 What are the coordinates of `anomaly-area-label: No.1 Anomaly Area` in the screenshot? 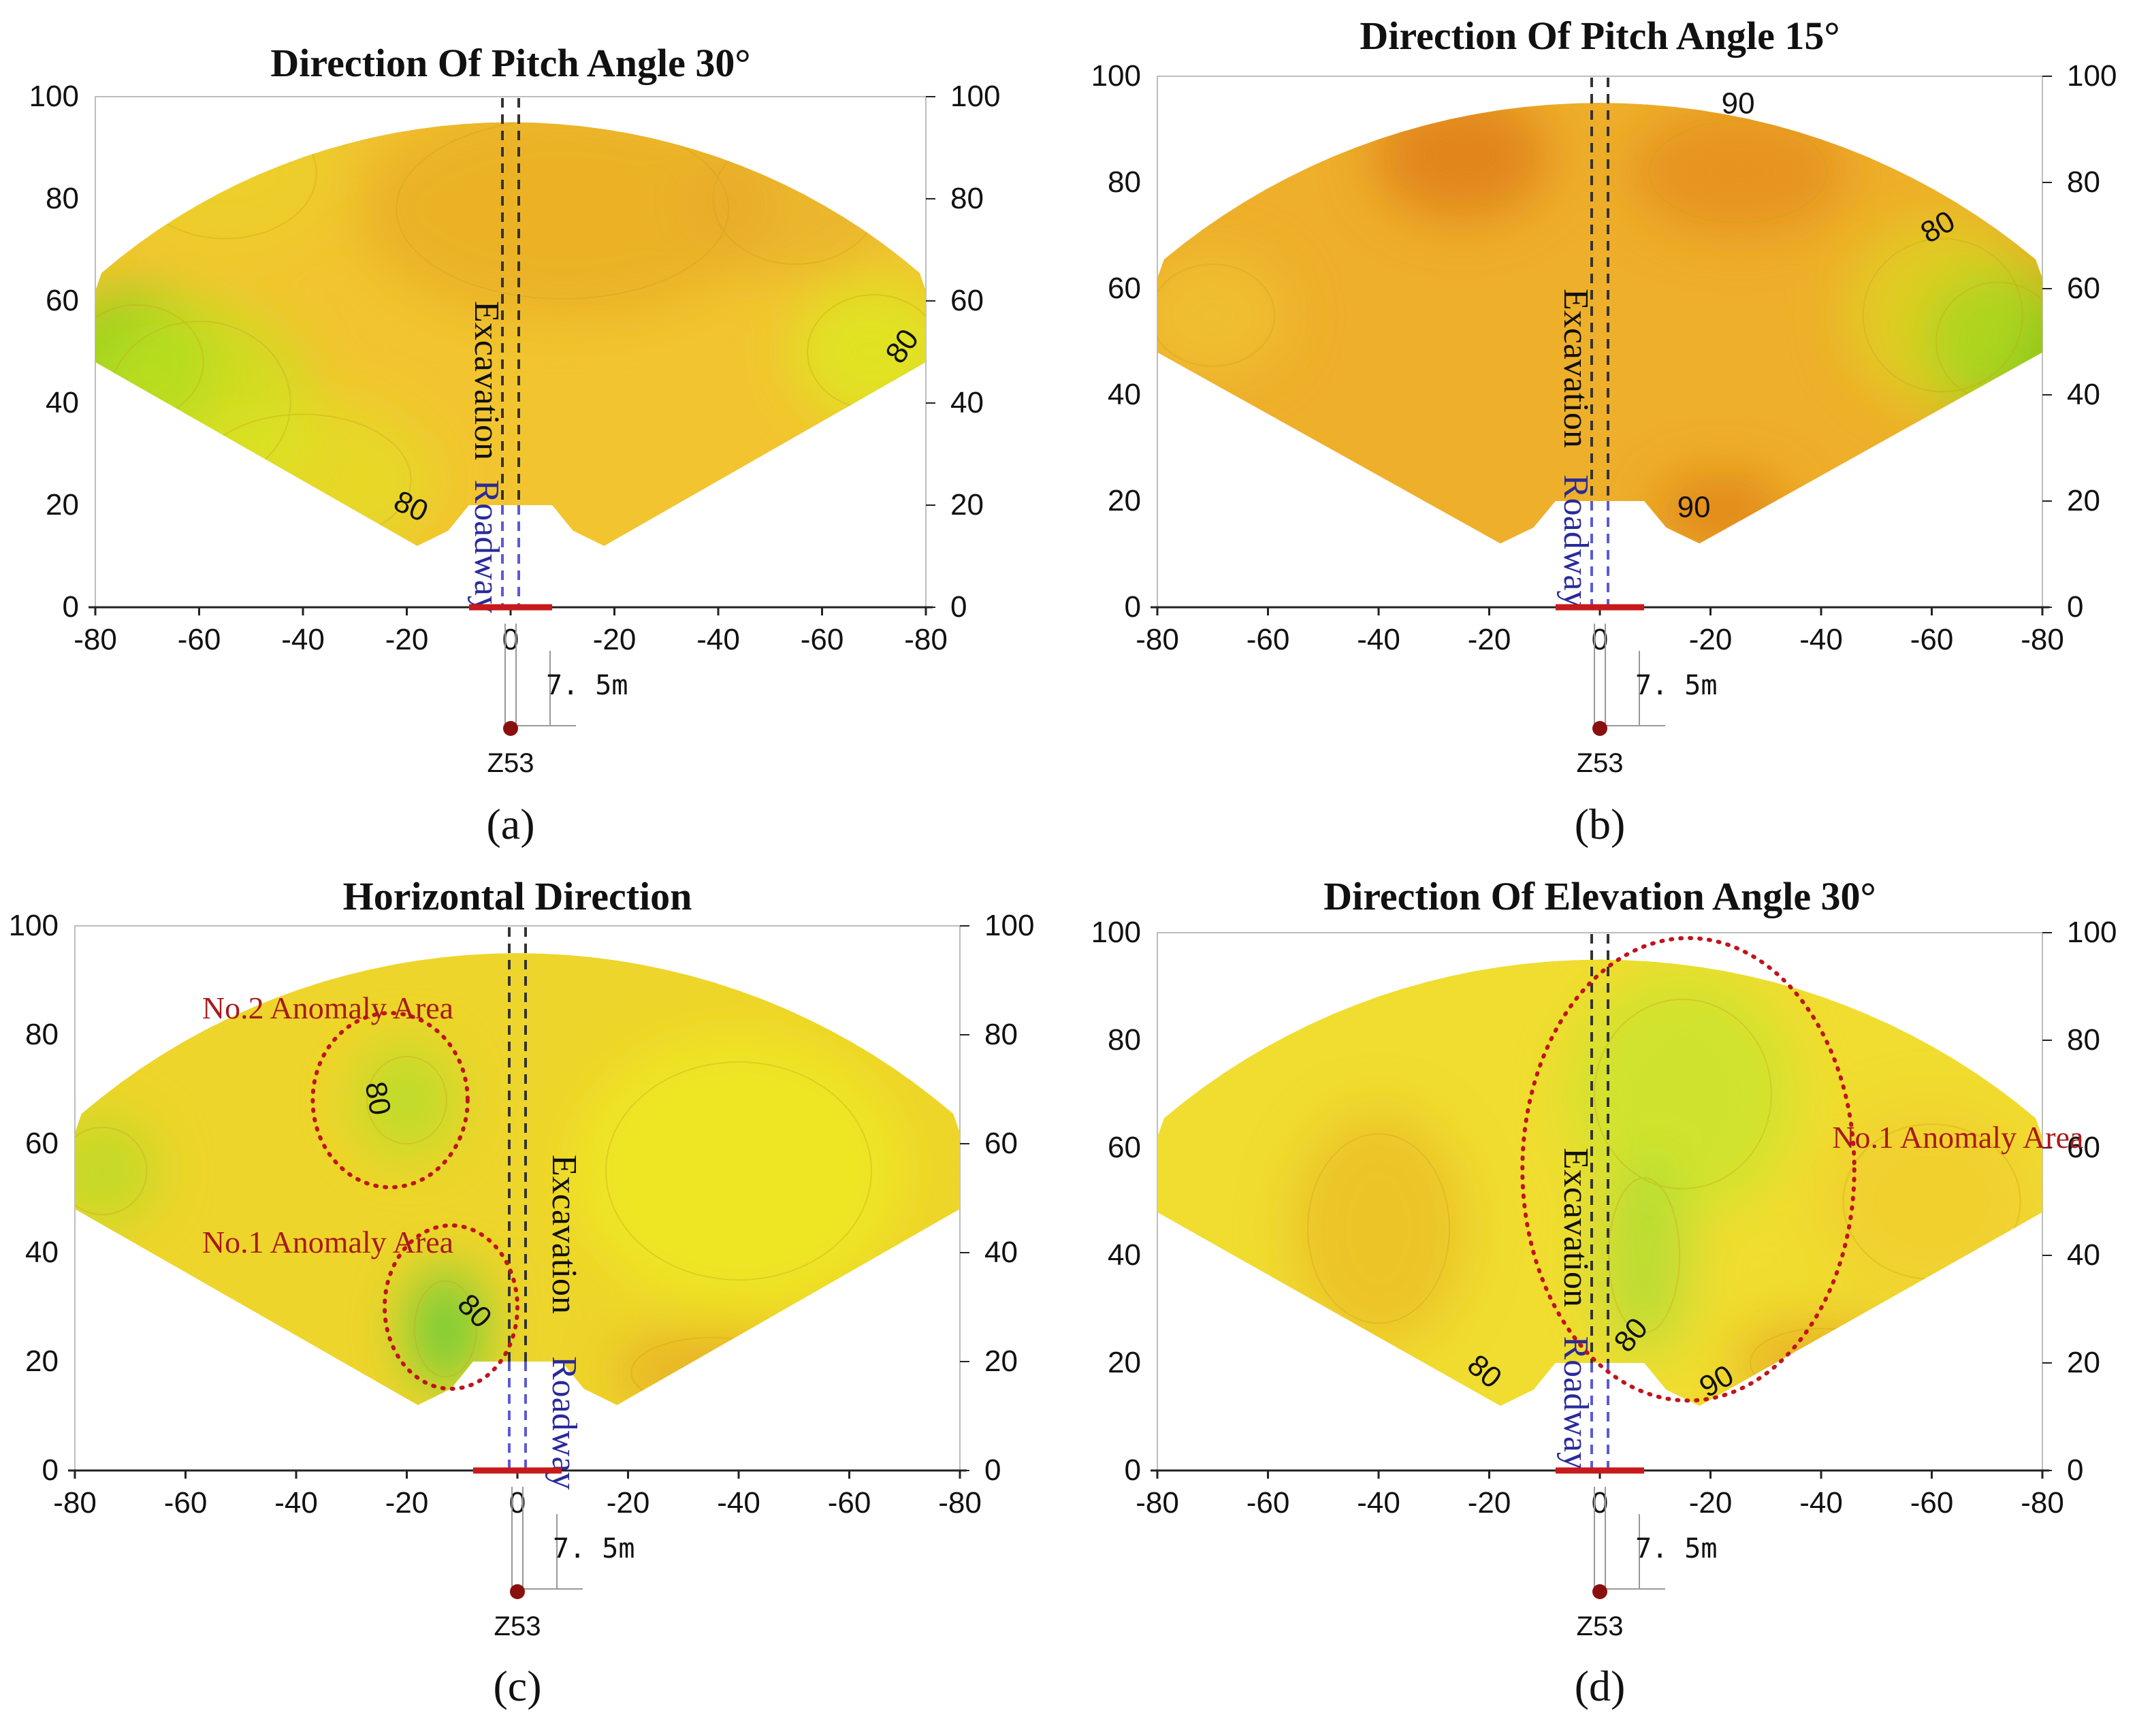 It's located at (1957, 1137).